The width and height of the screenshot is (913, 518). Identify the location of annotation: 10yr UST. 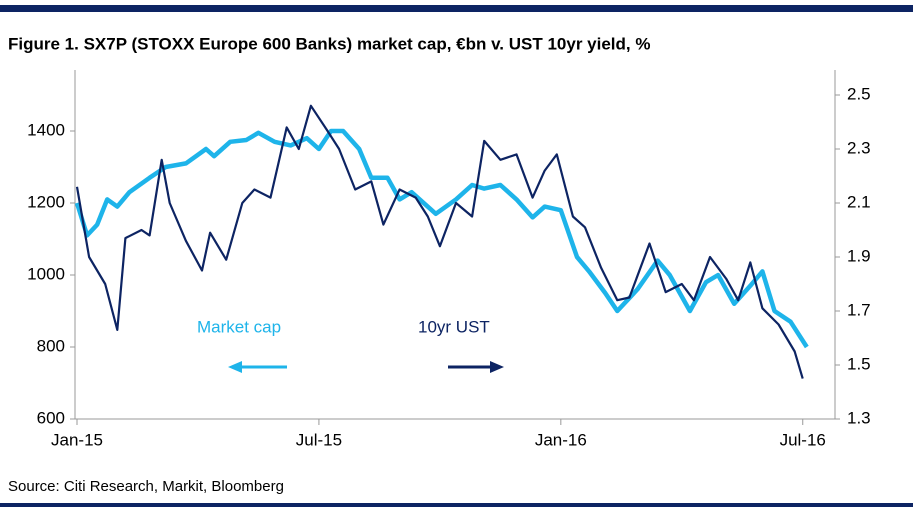
(454, 326).